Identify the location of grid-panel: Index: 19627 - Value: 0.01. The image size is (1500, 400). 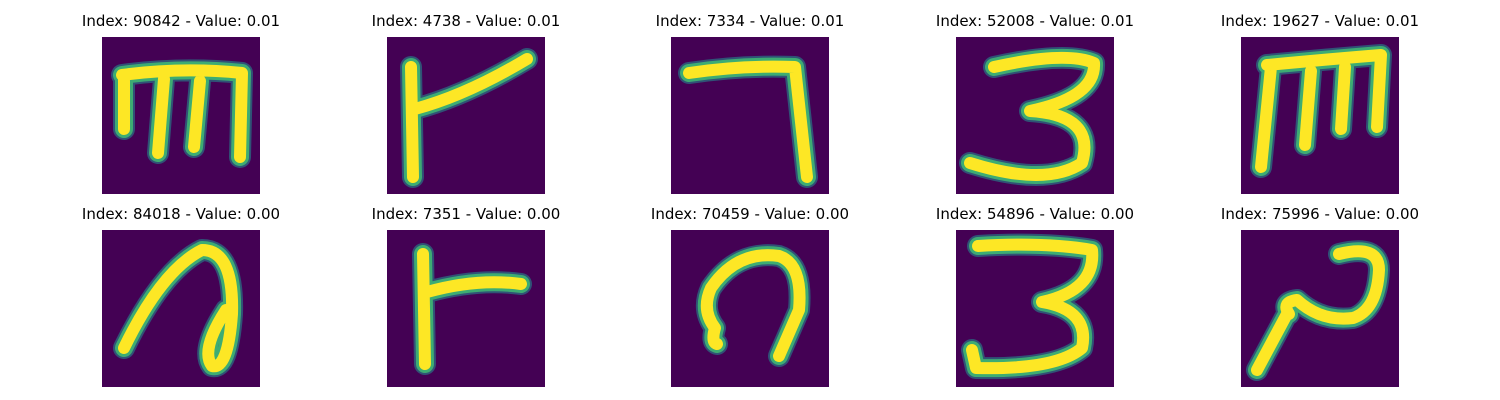
(1320, 102).